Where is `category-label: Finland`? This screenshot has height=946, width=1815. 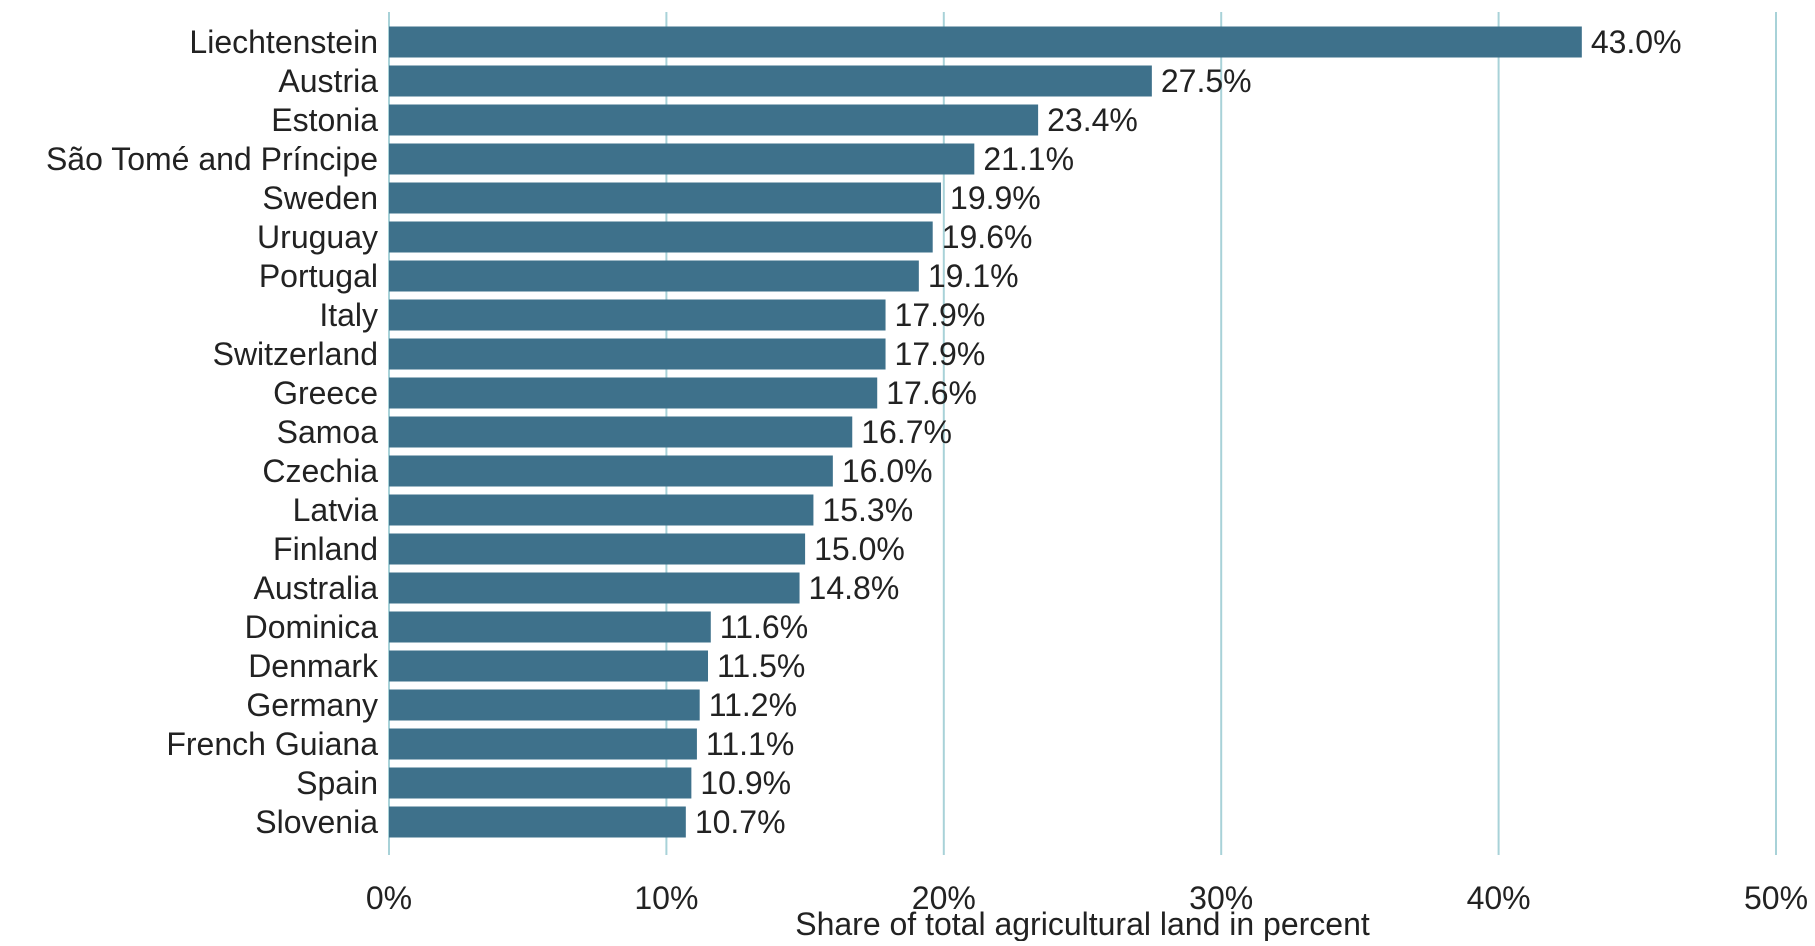
category-label: Finland is located at coordinates (325, 549).